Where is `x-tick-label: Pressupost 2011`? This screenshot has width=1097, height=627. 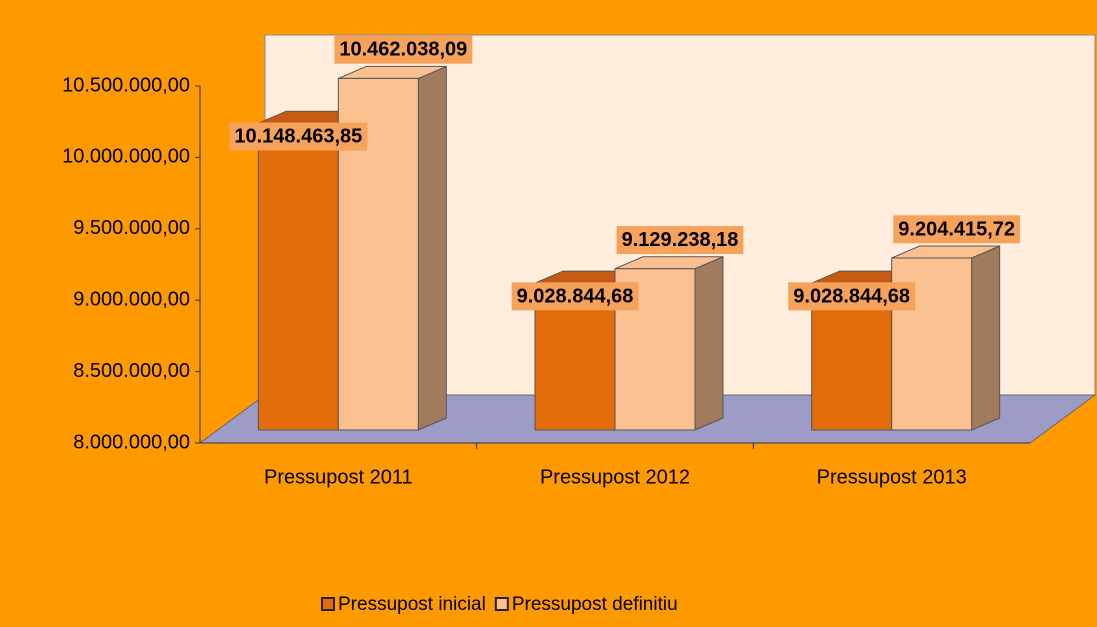
x-tick-label: Pressupost 2011 is located at coordinates (338, 477).